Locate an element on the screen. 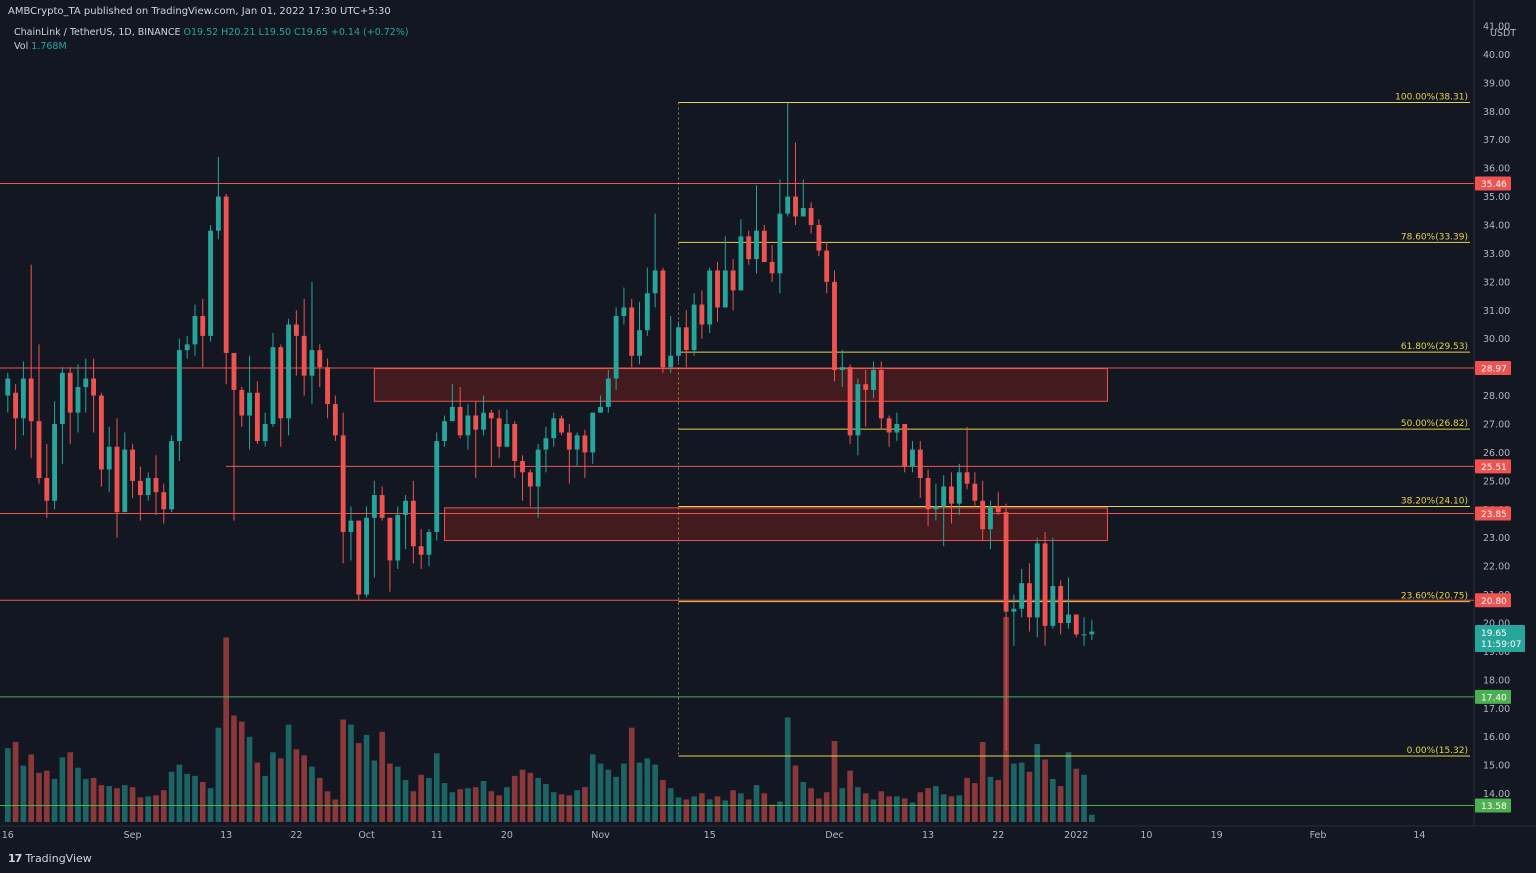  level-badge-label: 20.80 is located at coordinates (1494, 602).